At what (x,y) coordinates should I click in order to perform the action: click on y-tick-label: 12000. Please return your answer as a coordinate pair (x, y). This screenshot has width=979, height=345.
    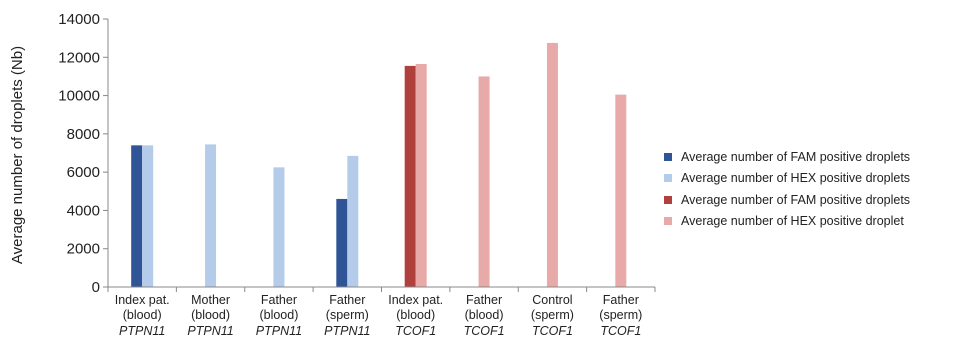
    Looking at the image, I should click on (79, 57).